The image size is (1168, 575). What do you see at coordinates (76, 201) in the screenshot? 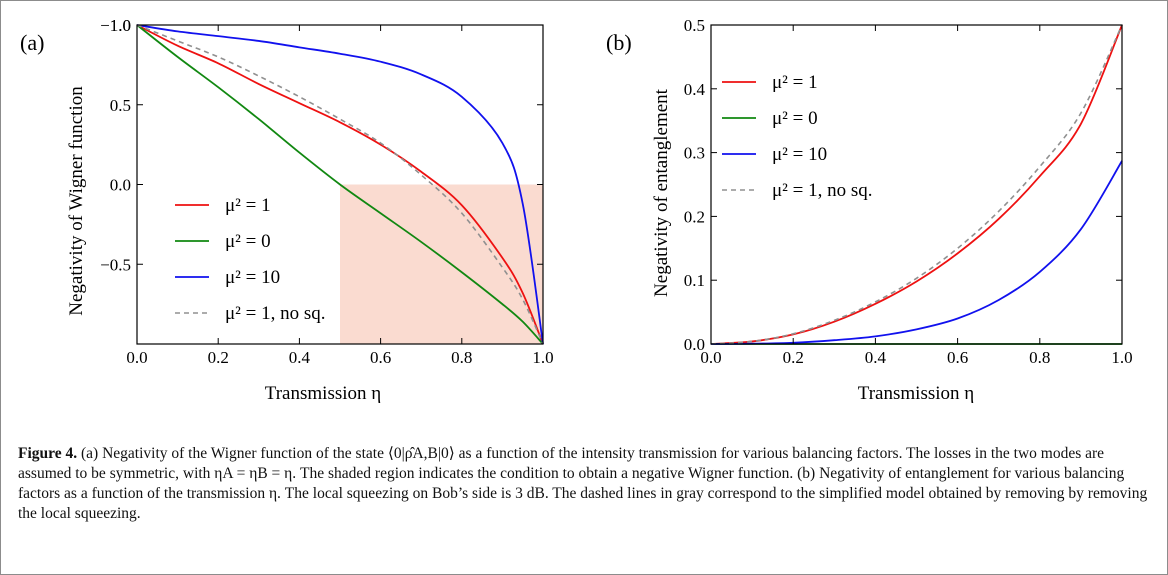
I see `panel-a-ylabel: Negativity of Wigner function` at bounding box center [76, 201].